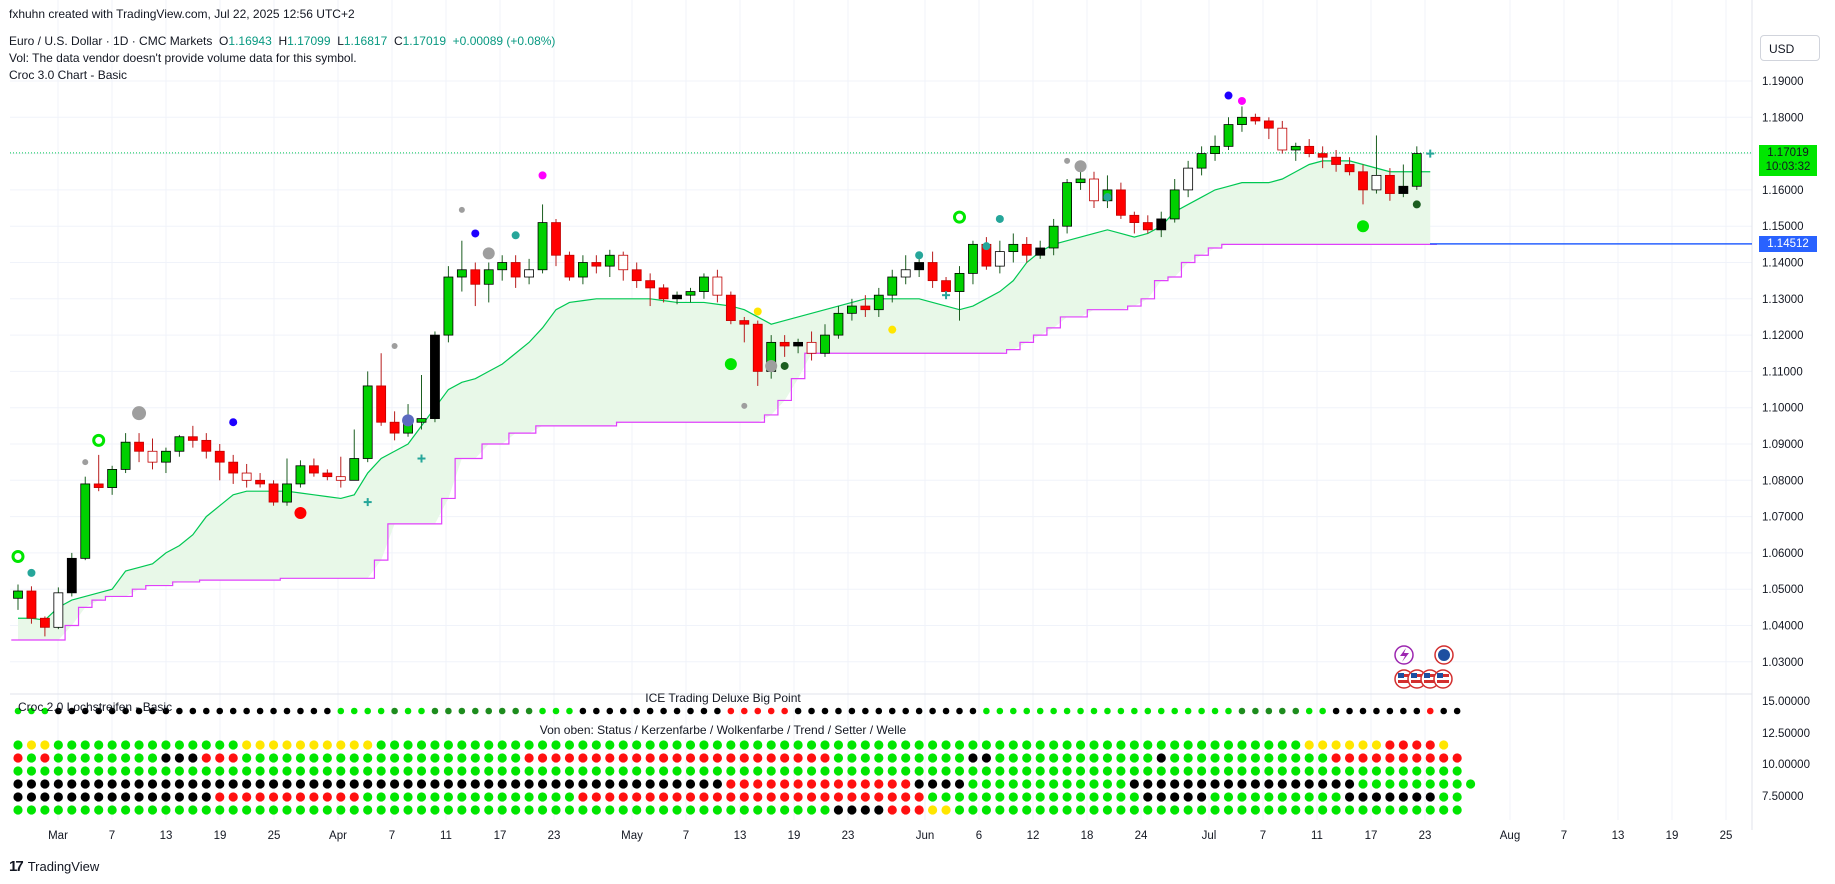  I want to click on indicator-legend: Croc 3.0 Chart - Basic, so click(68, 75).